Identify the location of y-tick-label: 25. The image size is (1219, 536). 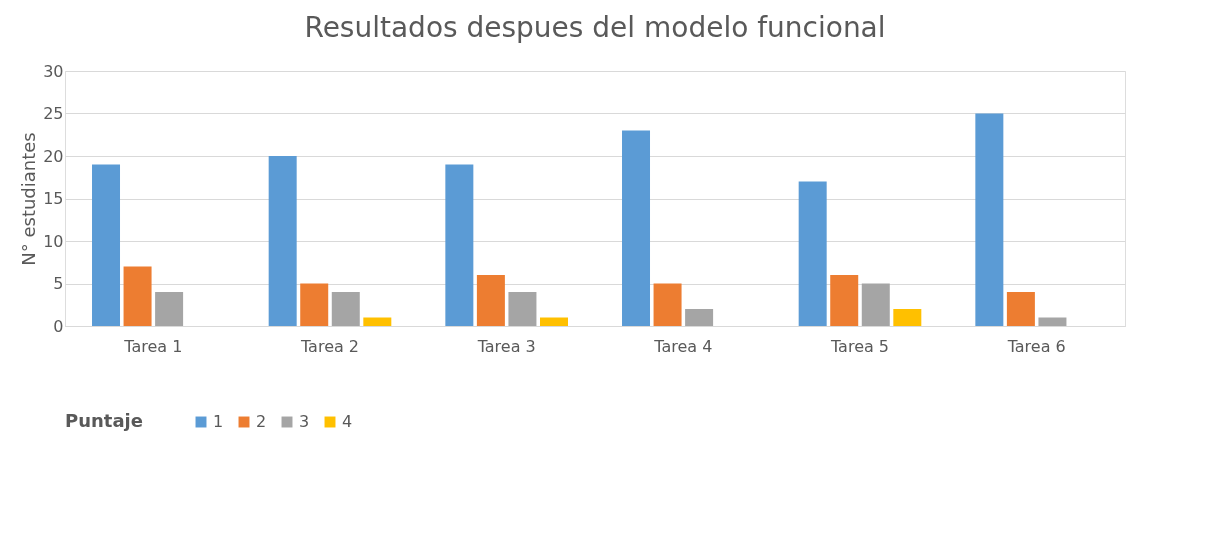
(53, 113).